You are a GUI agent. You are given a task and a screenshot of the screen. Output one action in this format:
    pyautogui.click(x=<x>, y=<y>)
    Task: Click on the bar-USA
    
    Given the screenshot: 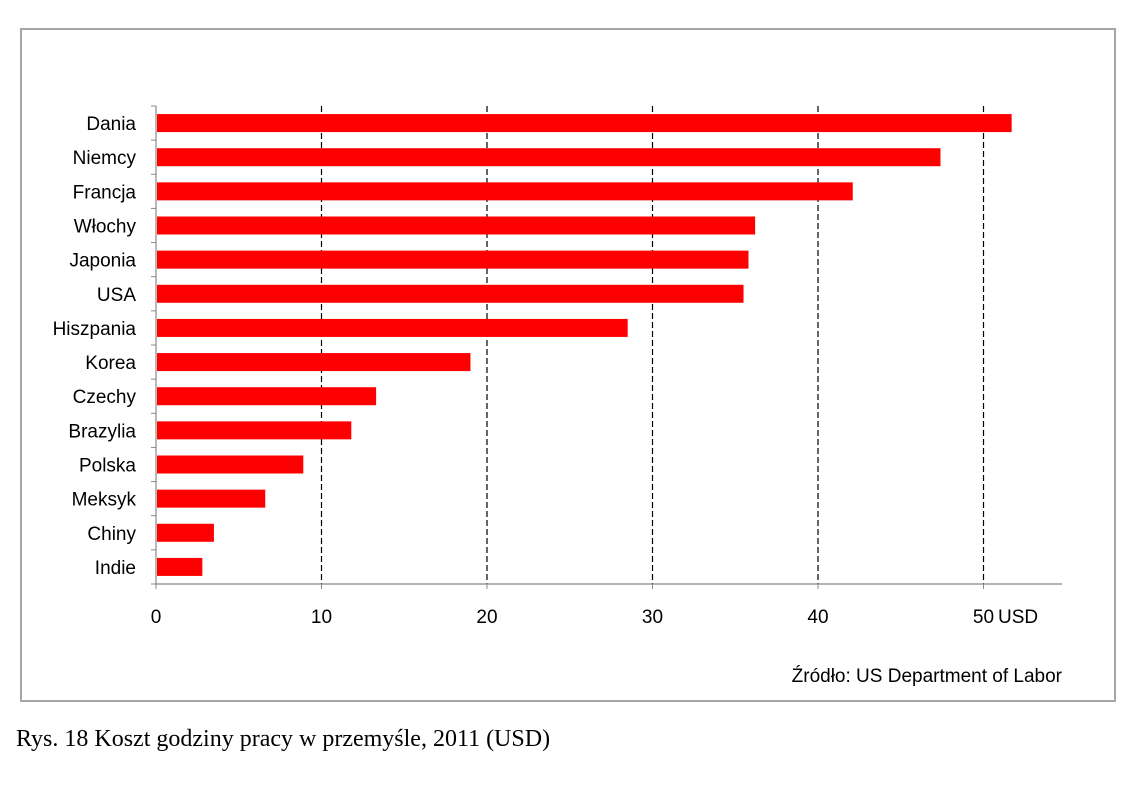 What is the action you would take?
    pyautogui.click(x=450, y=293)
    